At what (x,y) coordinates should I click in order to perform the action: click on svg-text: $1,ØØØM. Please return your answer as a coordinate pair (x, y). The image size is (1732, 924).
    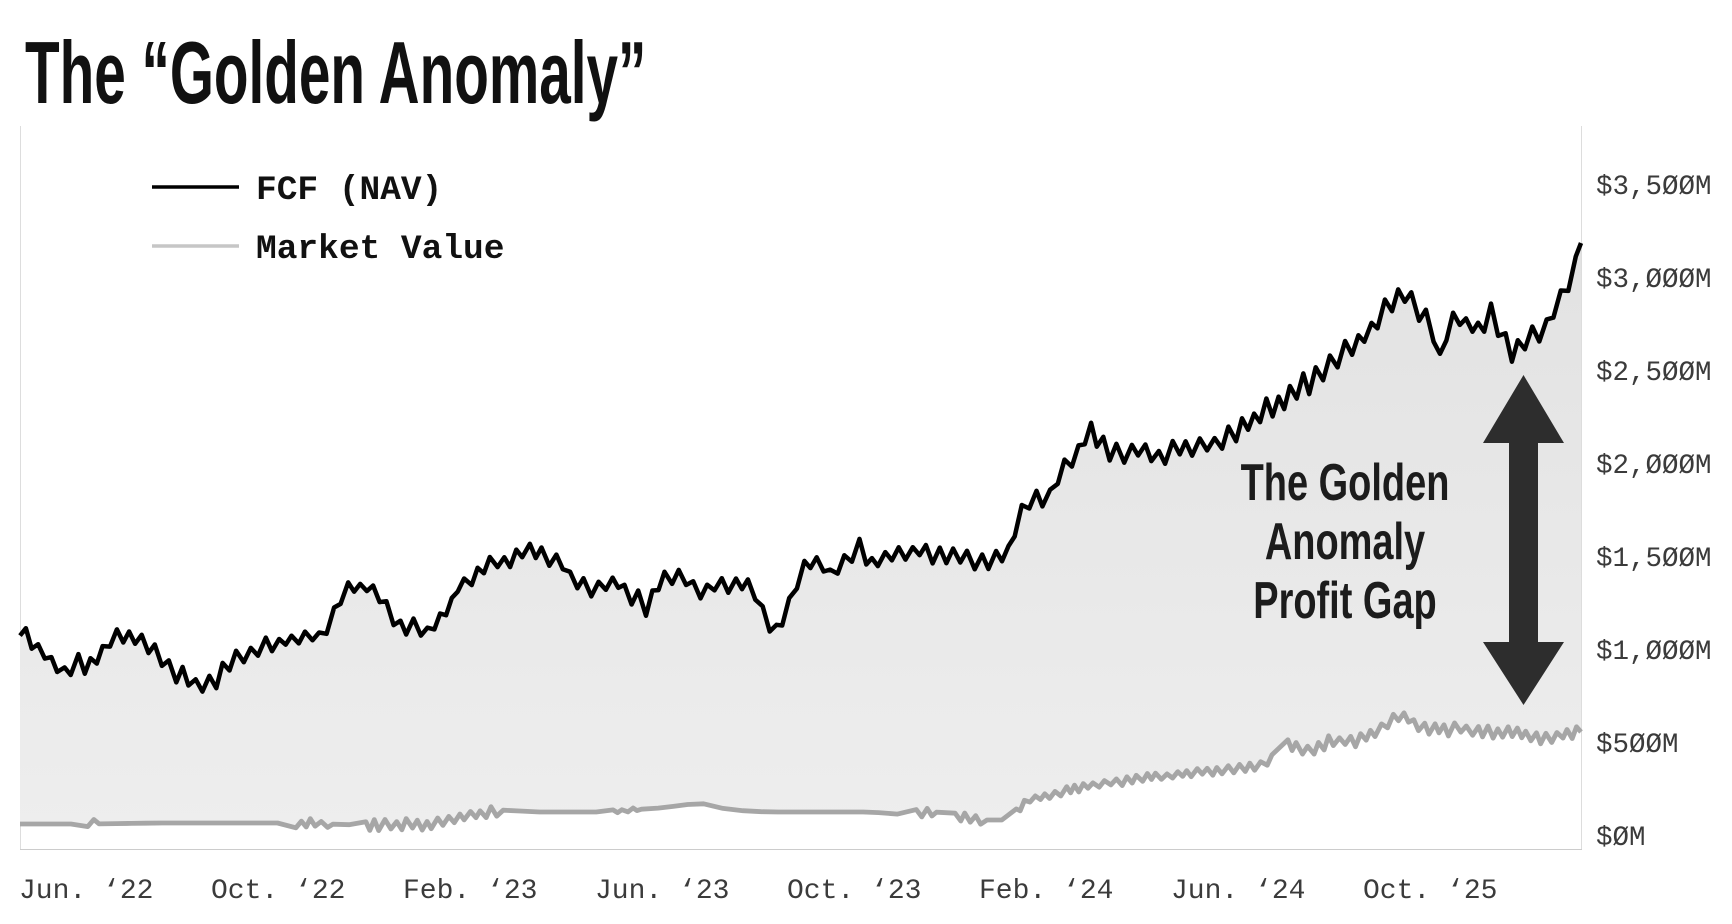
    Looking at the image, I should click on (1654, 652).